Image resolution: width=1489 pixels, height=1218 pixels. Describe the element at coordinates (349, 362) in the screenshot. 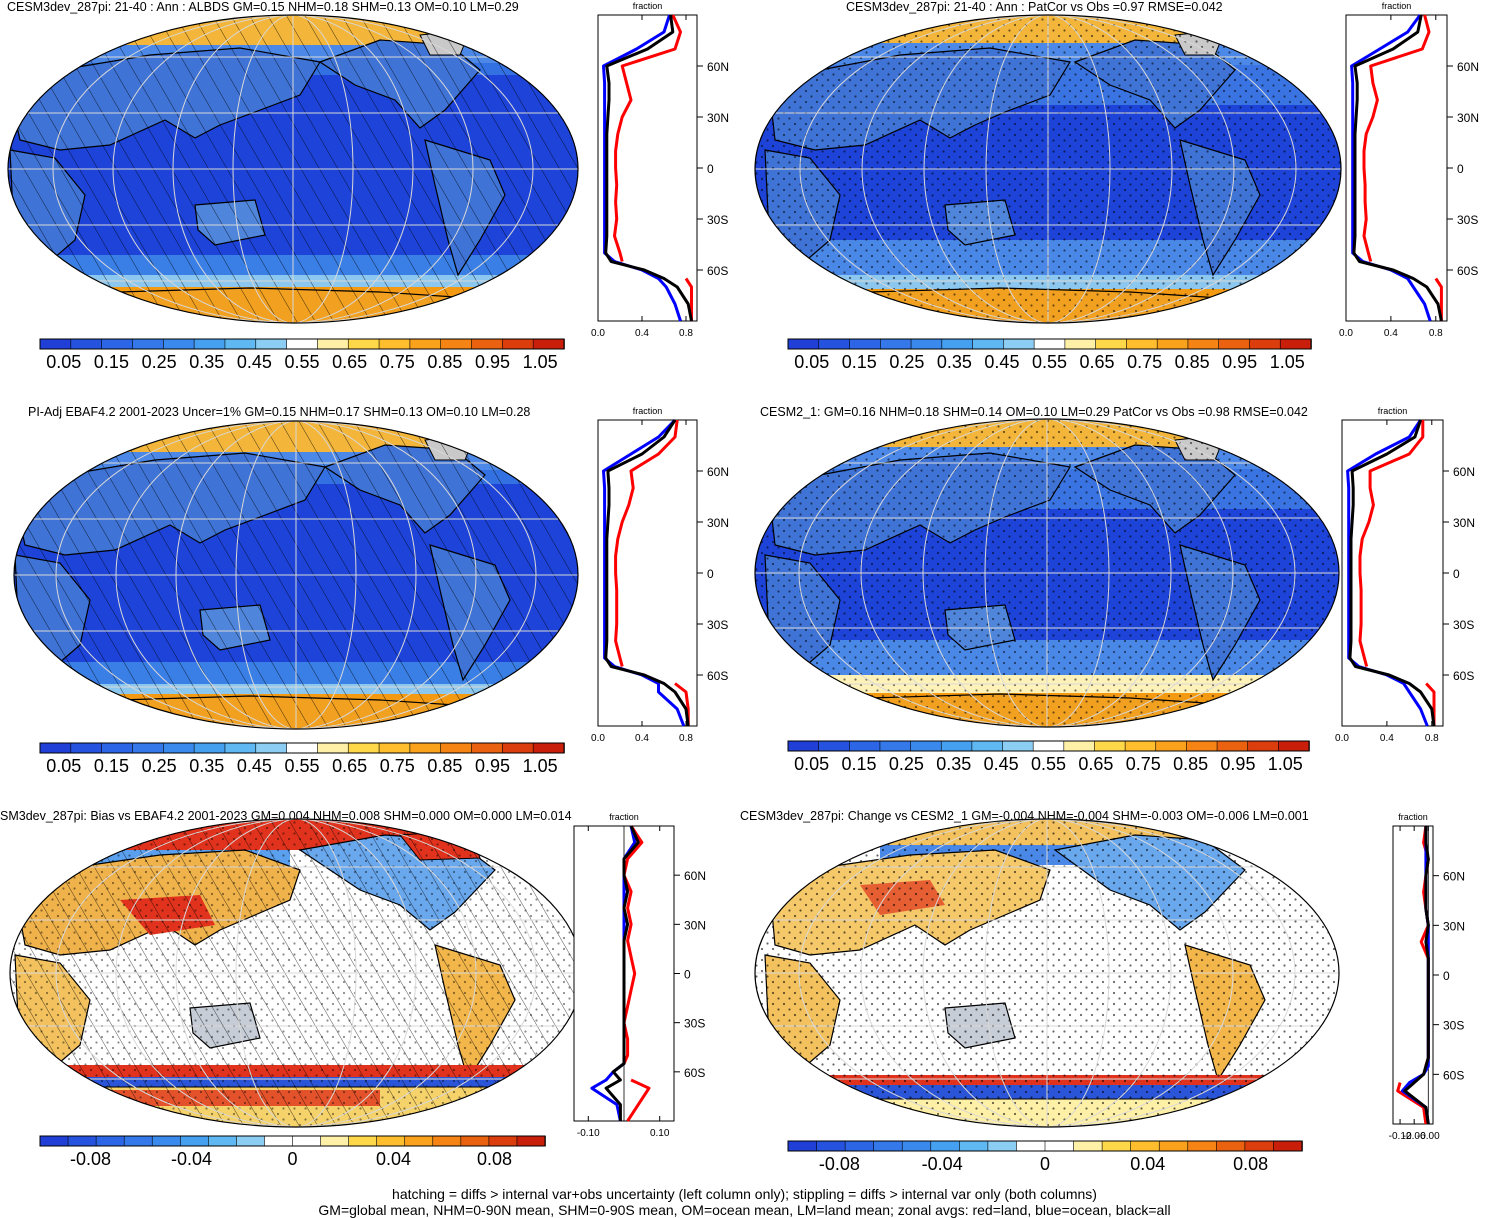

I see `colorbar-label: 0.65` at that location.